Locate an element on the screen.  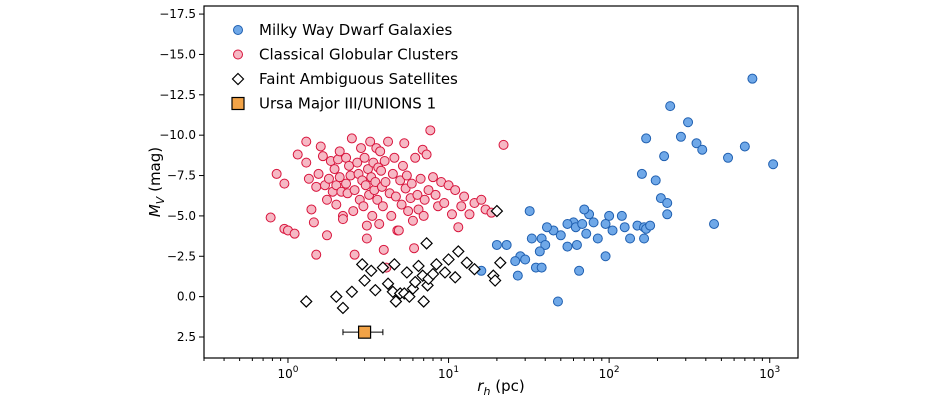
y-tick-label: −15.0 is located at coordinates (177, 54).